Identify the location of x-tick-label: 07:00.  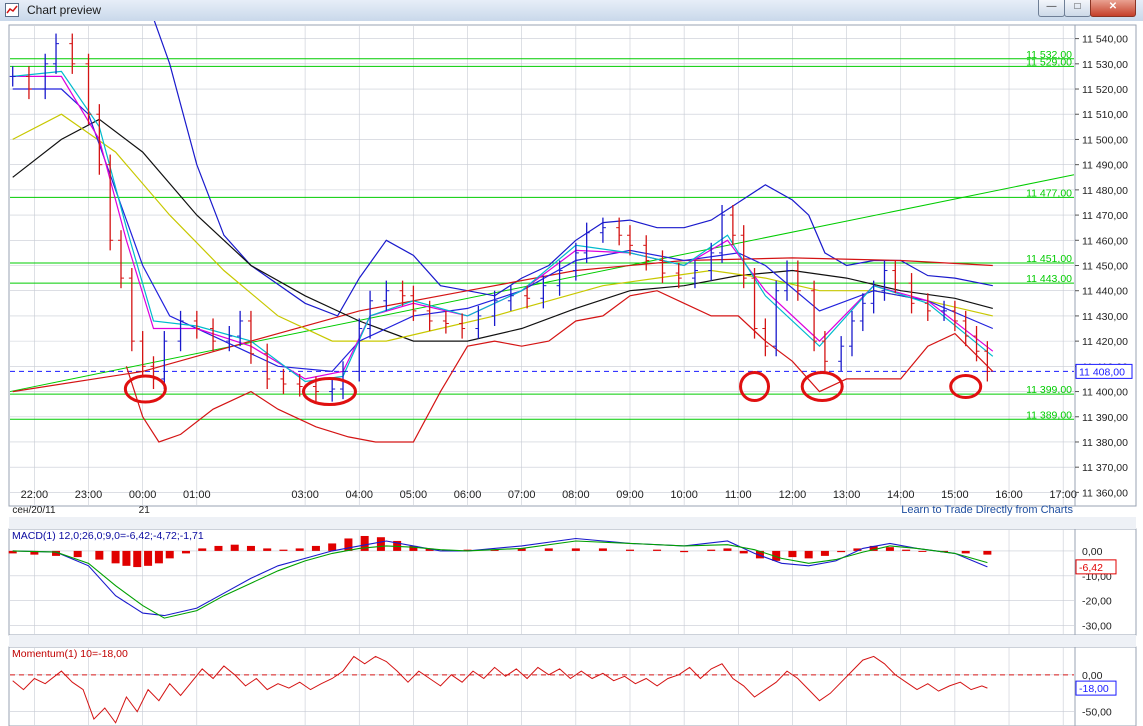
(522, 495).